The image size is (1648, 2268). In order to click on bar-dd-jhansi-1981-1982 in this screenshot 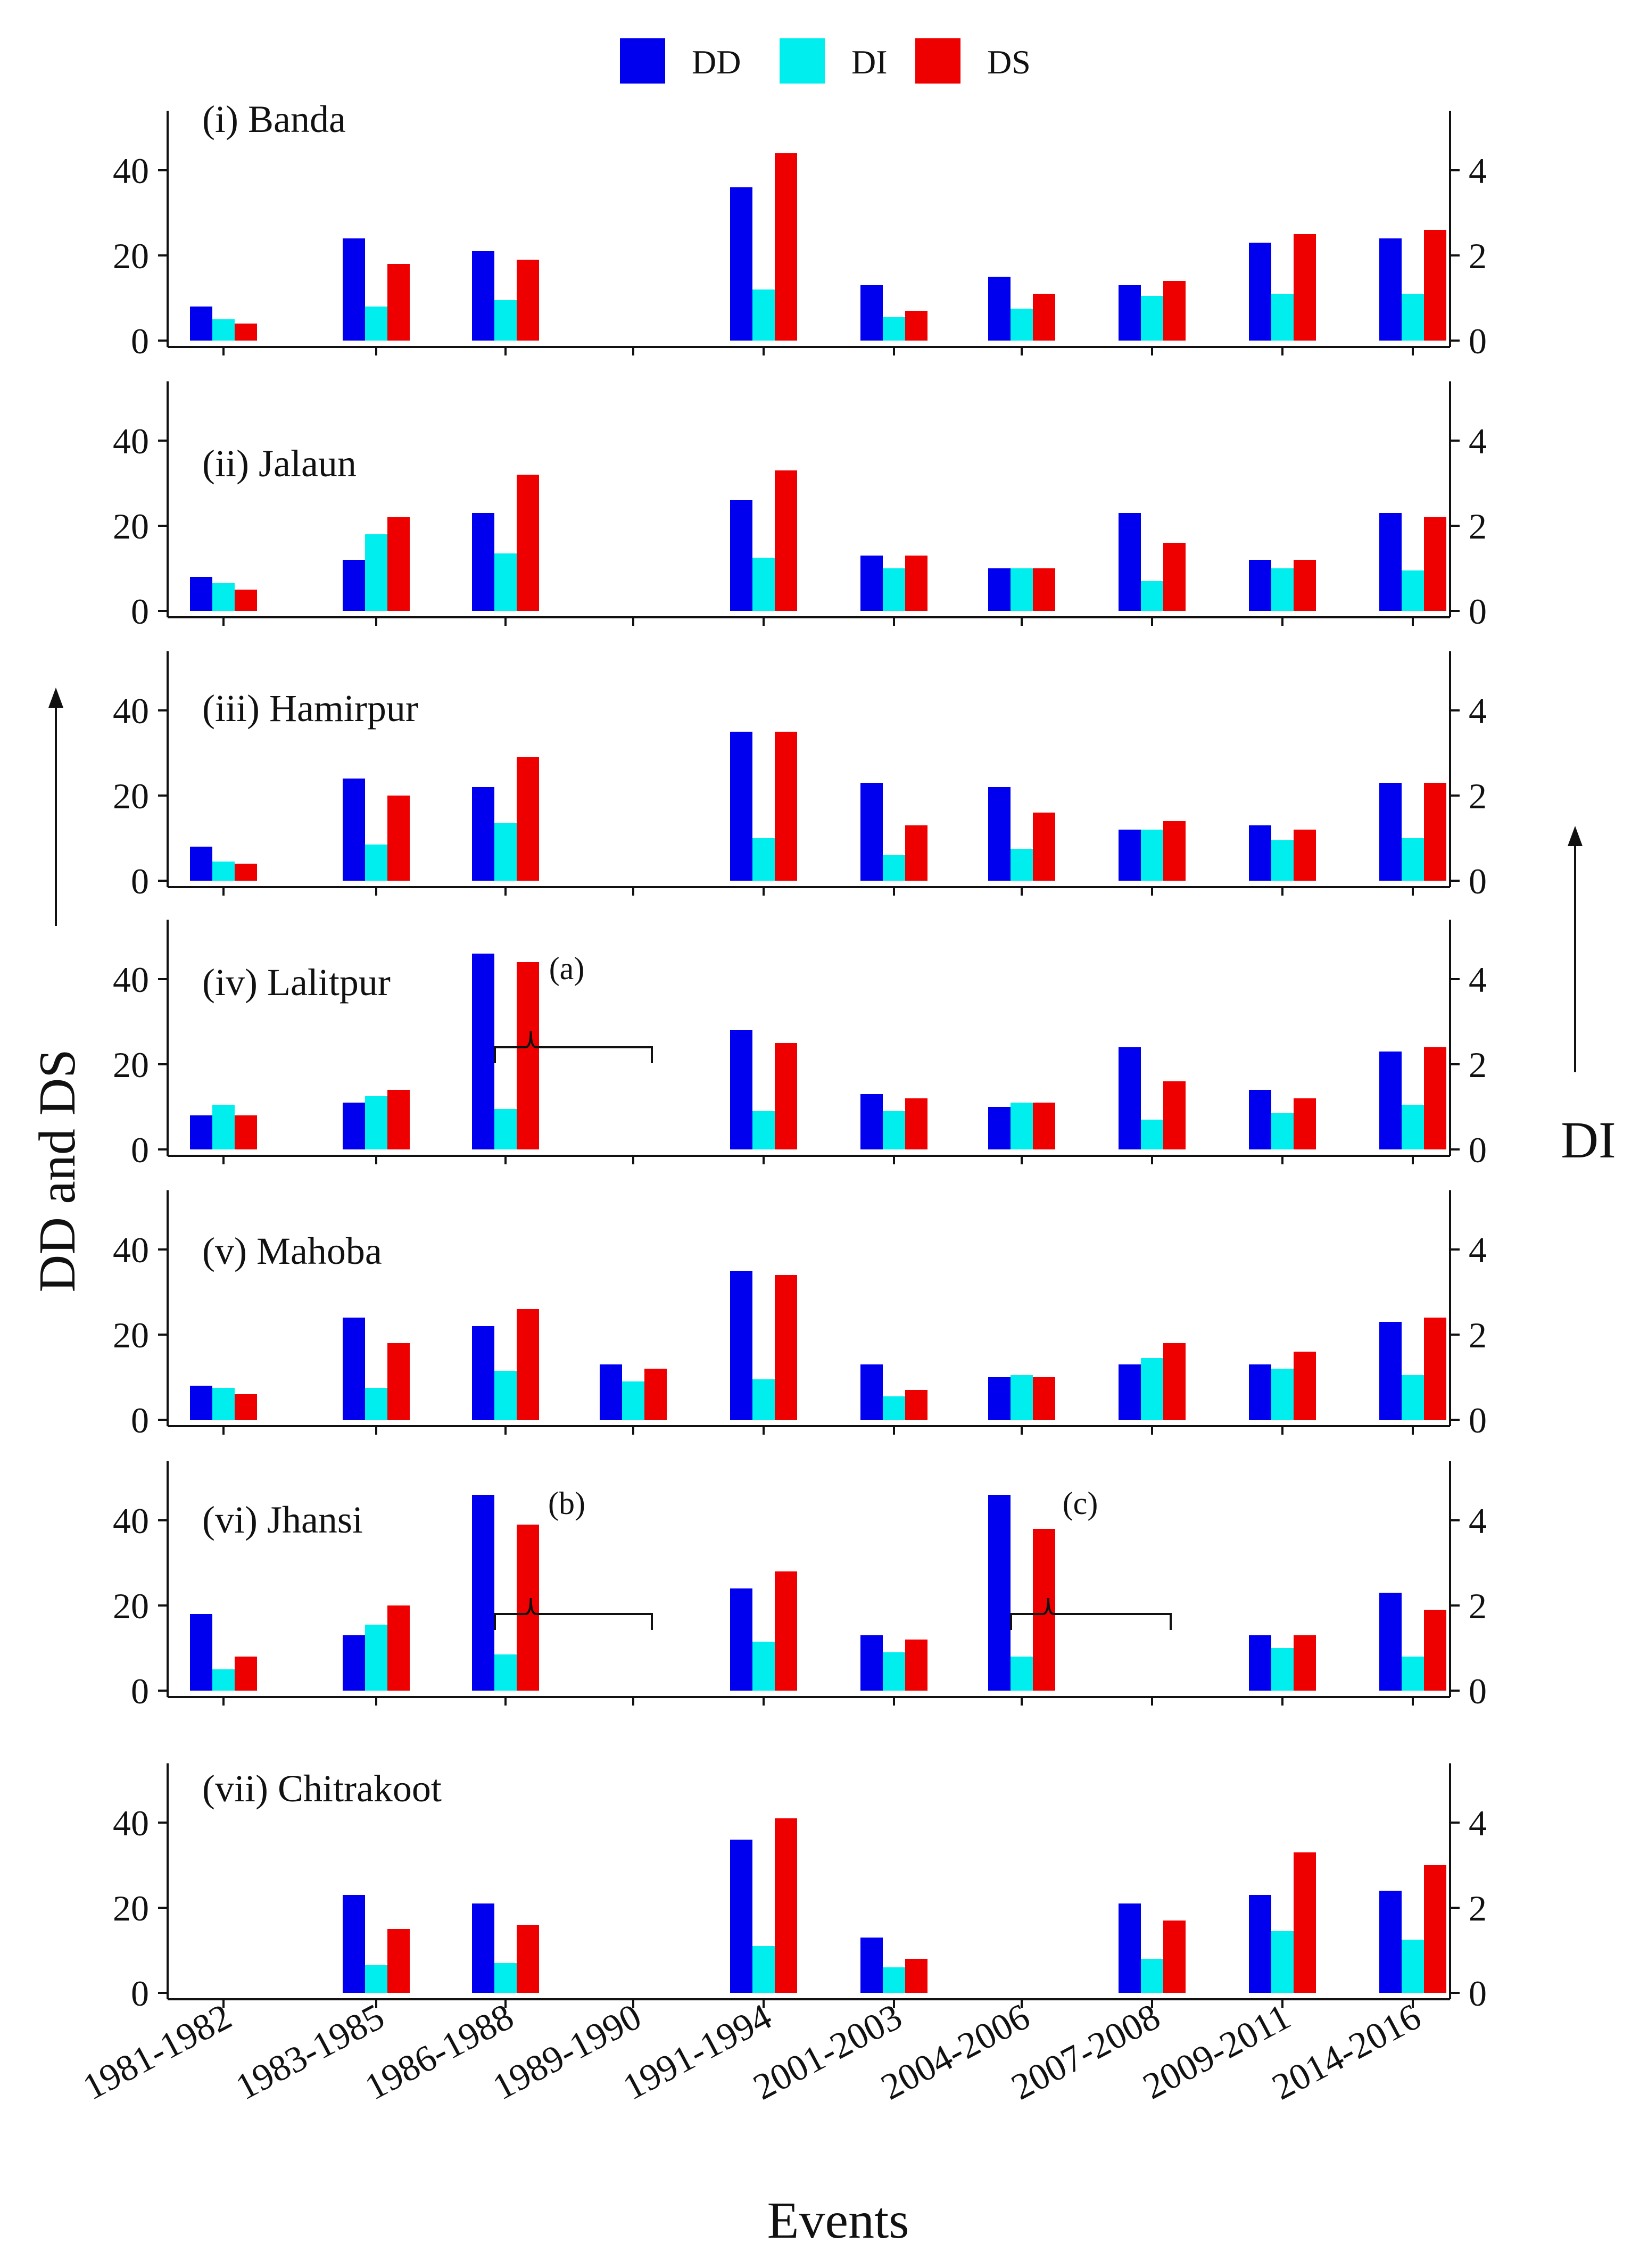, I will do `click(201, 1652)`.